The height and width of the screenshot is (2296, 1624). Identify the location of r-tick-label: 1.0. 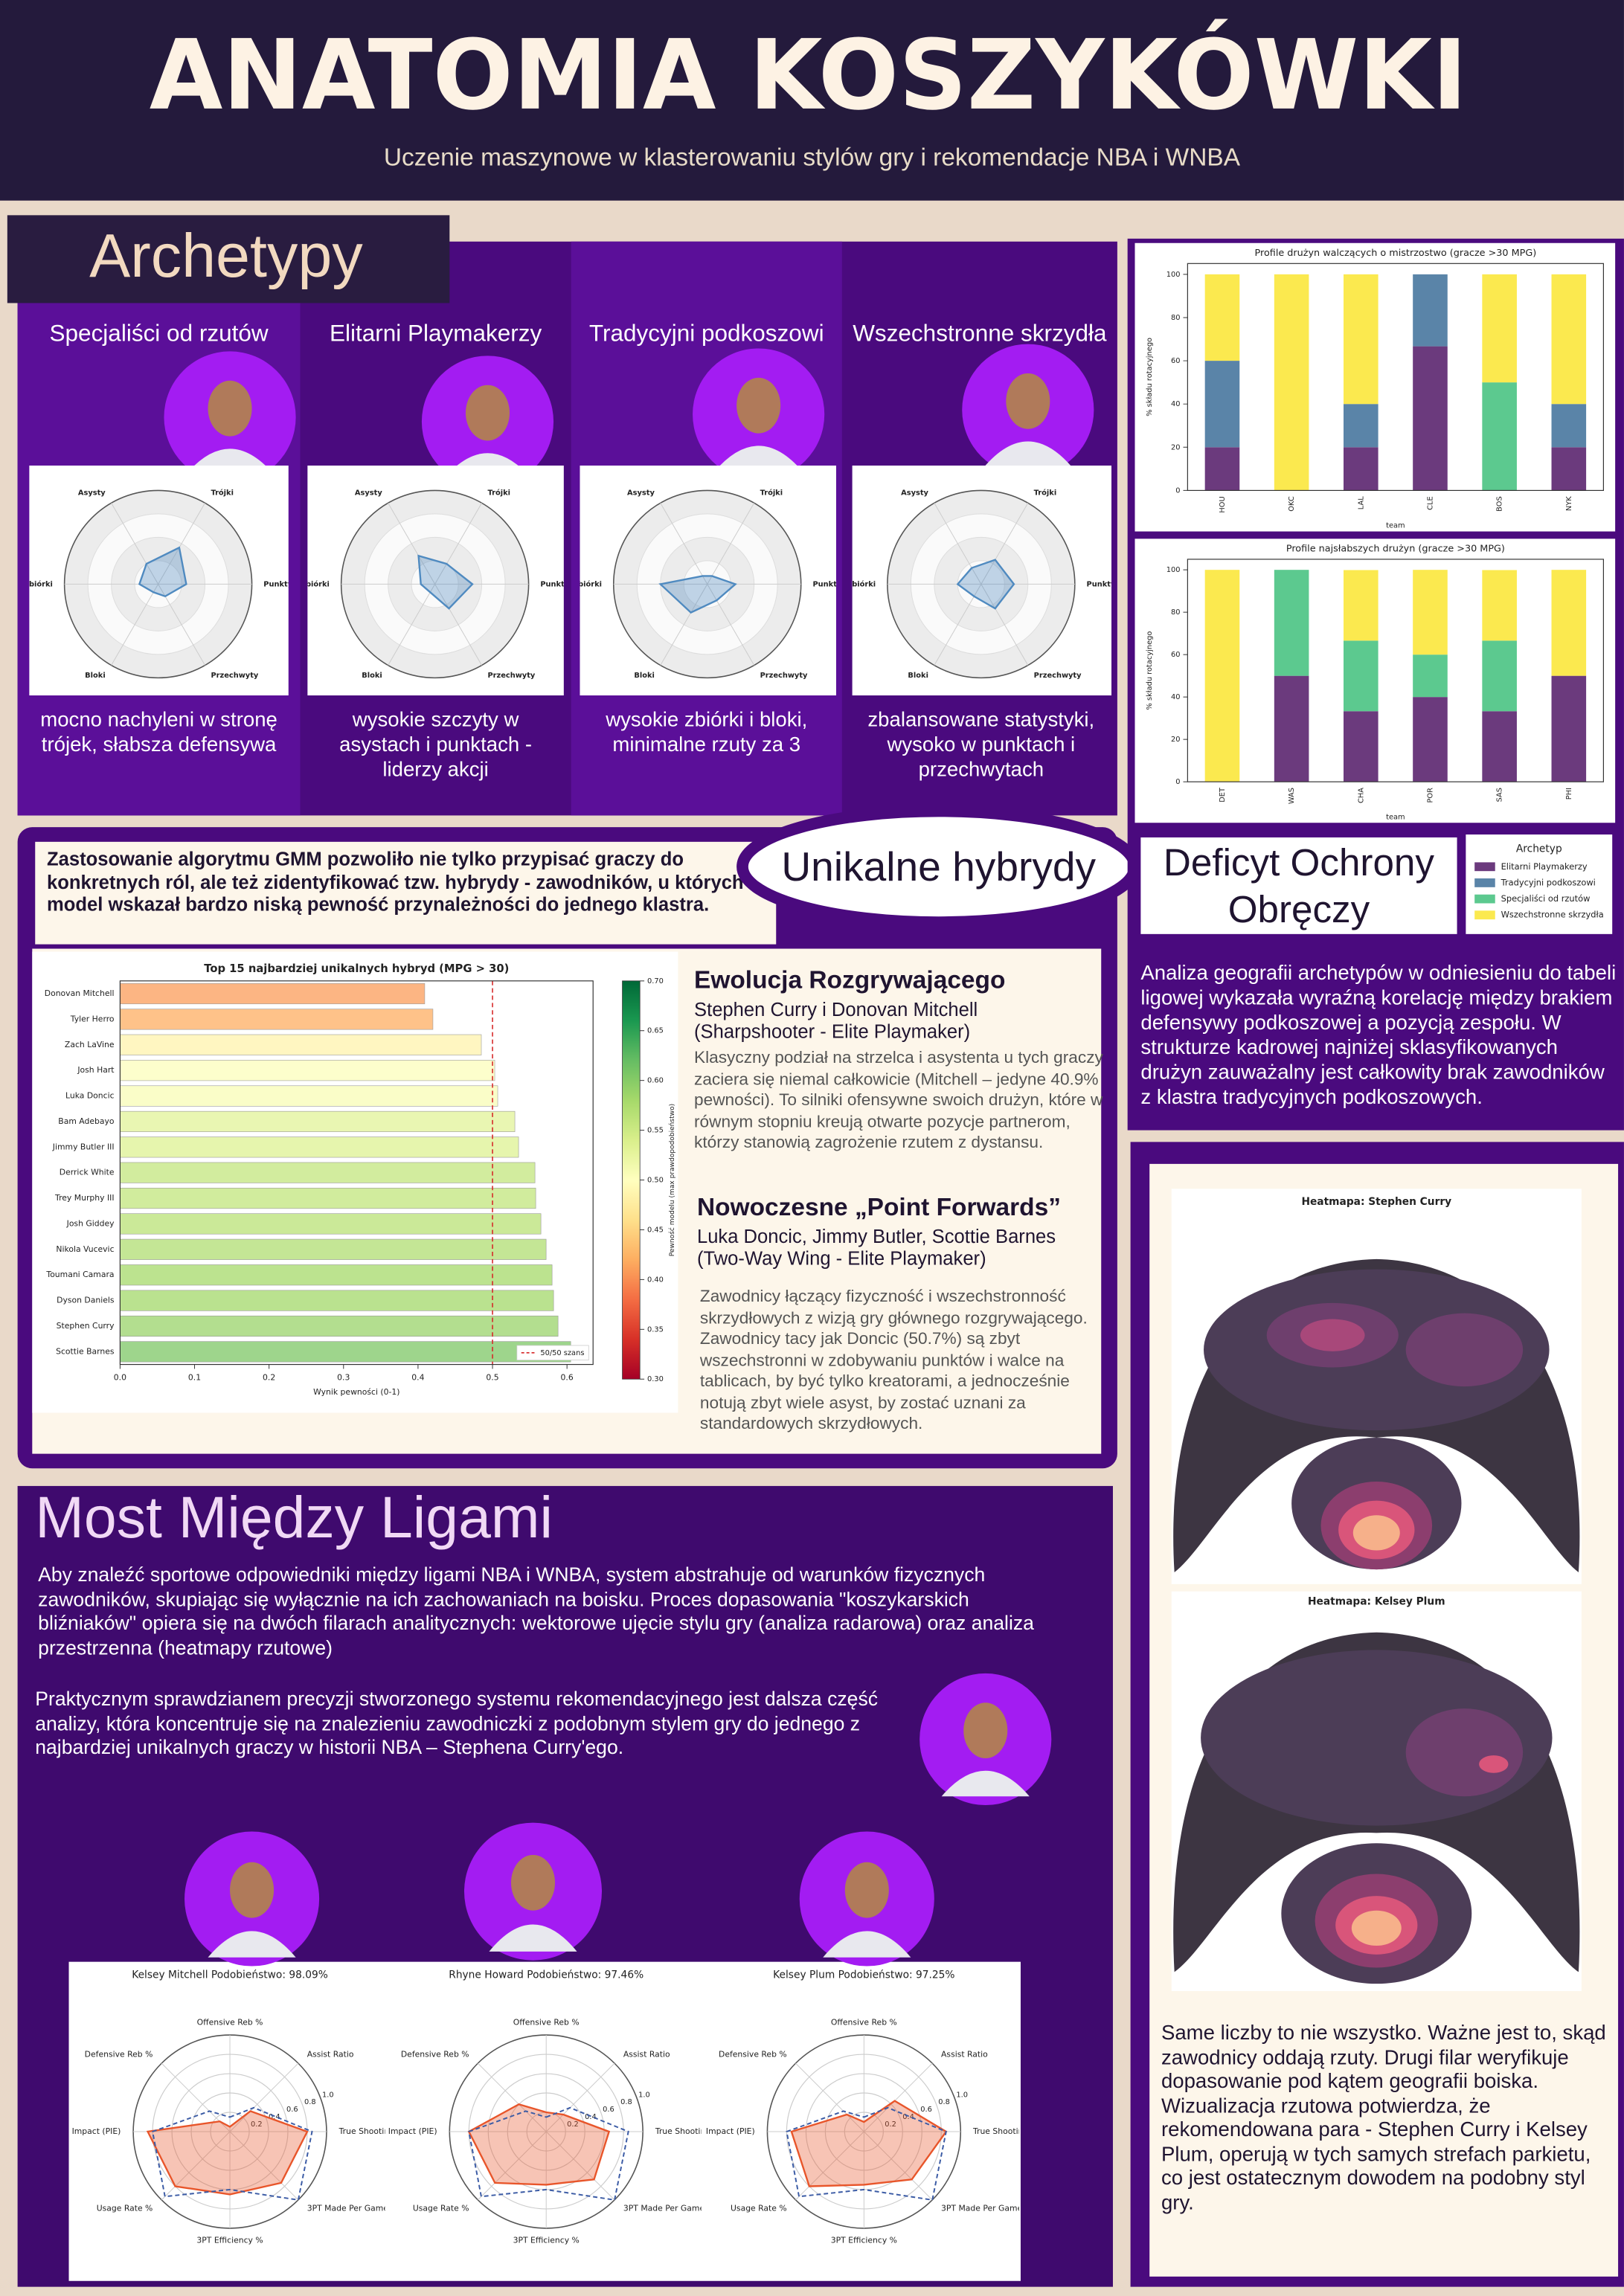
(328, 2095).